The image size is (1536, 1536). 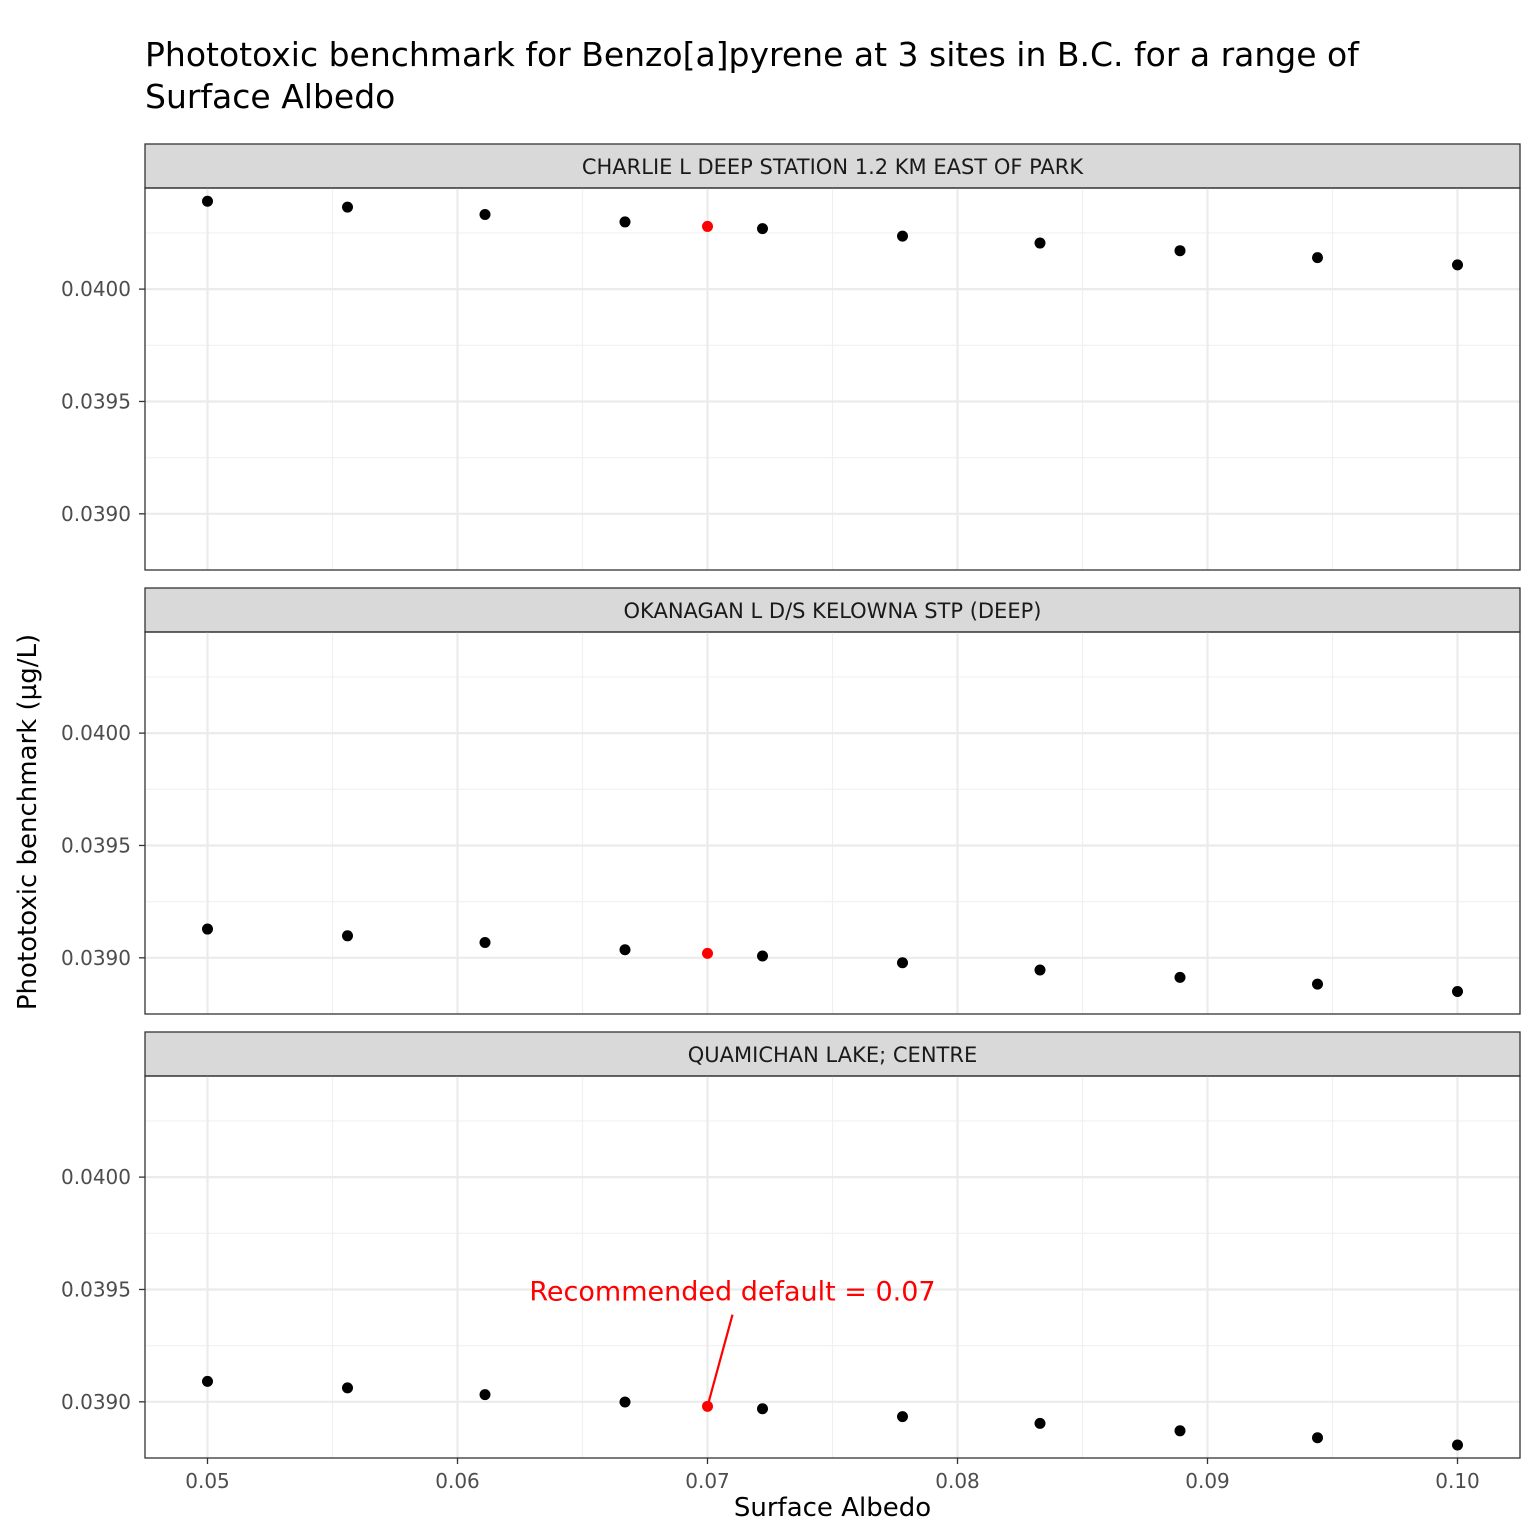 What do you see at coordinates (28, 822) in the screenshot?
I see `y-axis-label: Phototoxic benchmark (µg/L)` at bounding box center [28, 822].